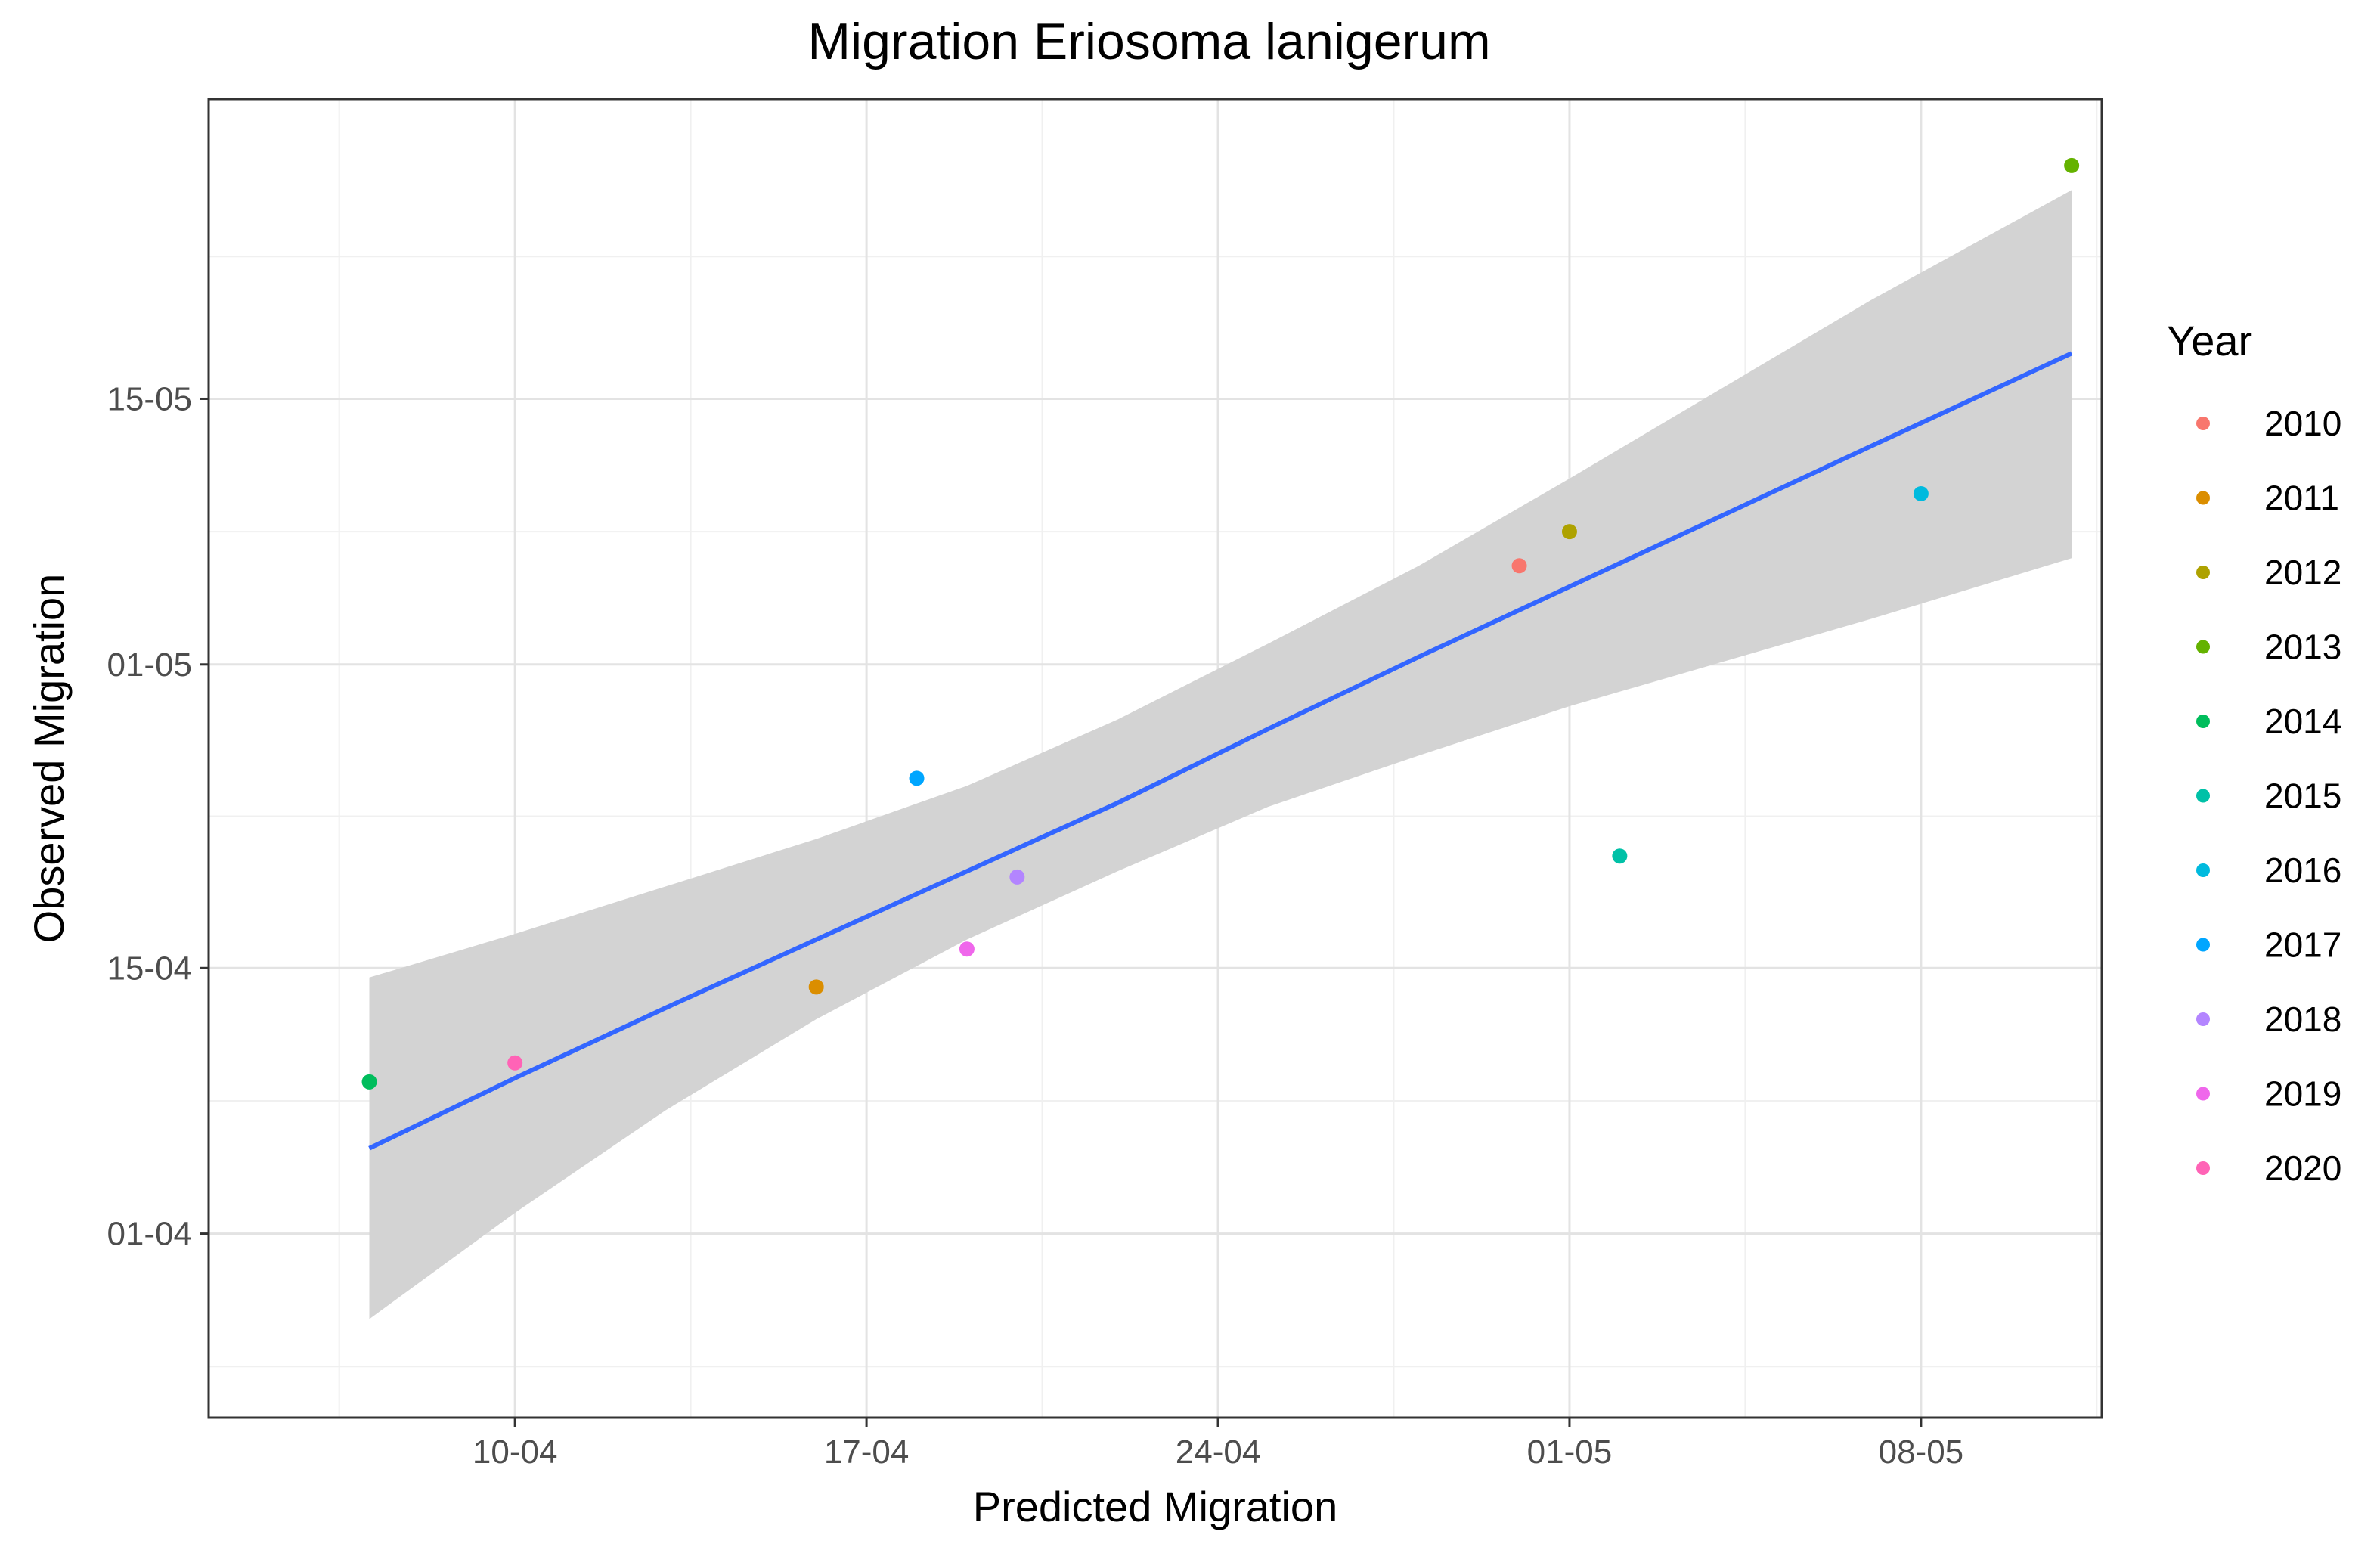 This screenshot has width=2380, height=1550. I want to click on legend-label-2012: 2012, so click(2302, 572).